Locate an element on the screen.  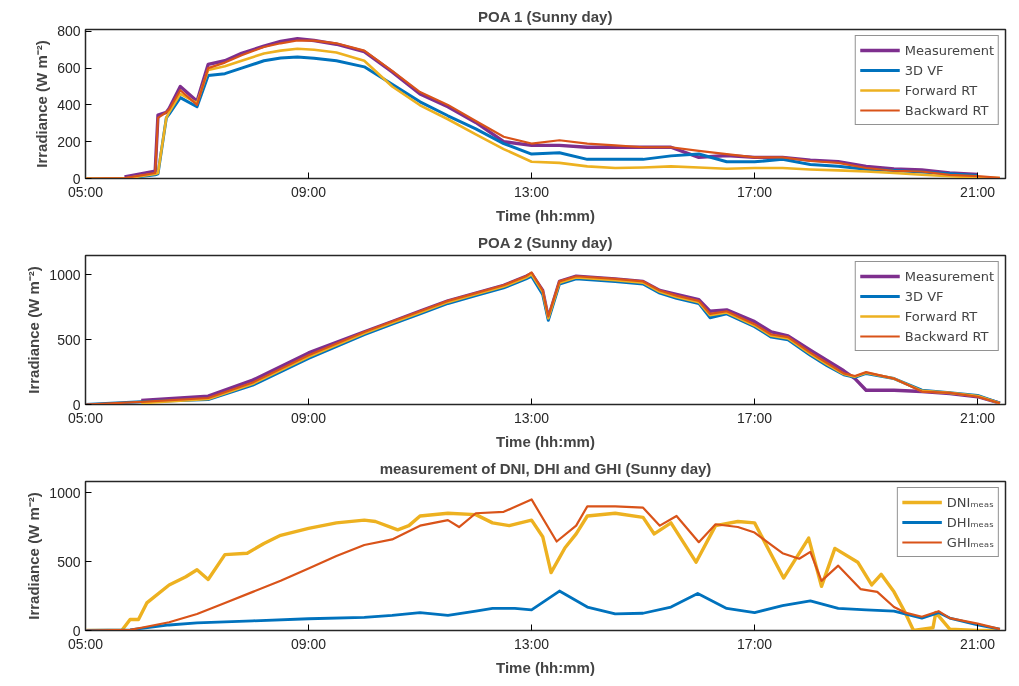
legend-label: DHIₘₑₐₛ is located at coordinates (970, 522).